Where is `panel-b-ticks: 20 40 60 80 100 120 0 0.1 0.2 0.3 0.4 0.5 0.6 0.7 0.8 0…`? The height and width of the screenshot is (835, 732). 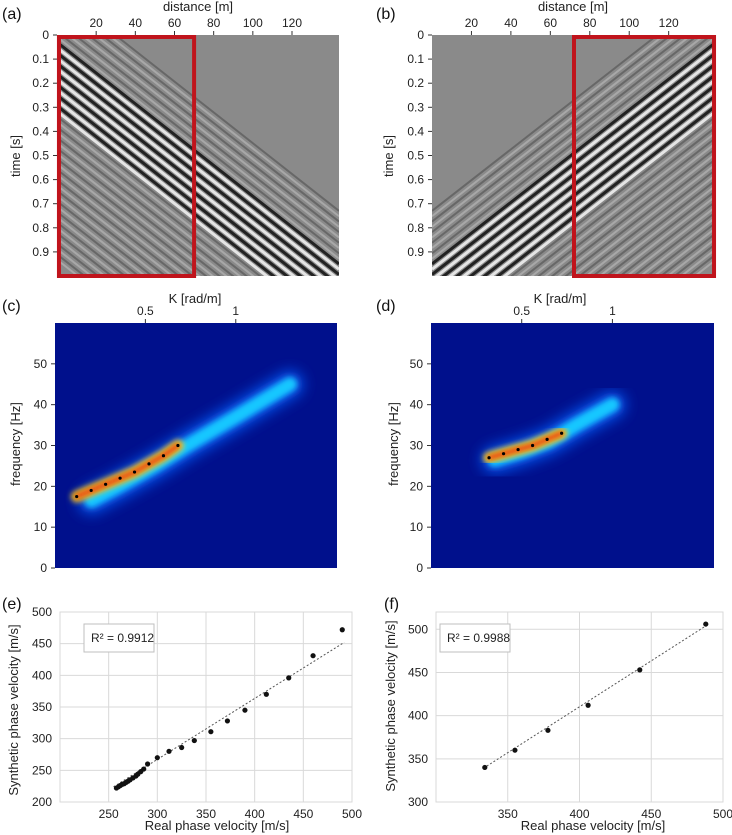 panel-b-ticks: 20 40 60 80 100 120 0 0.1 0.2 0.3 0.4 0.5 0.6 0.7 0.8 0… is located at coordinates (543, 137).